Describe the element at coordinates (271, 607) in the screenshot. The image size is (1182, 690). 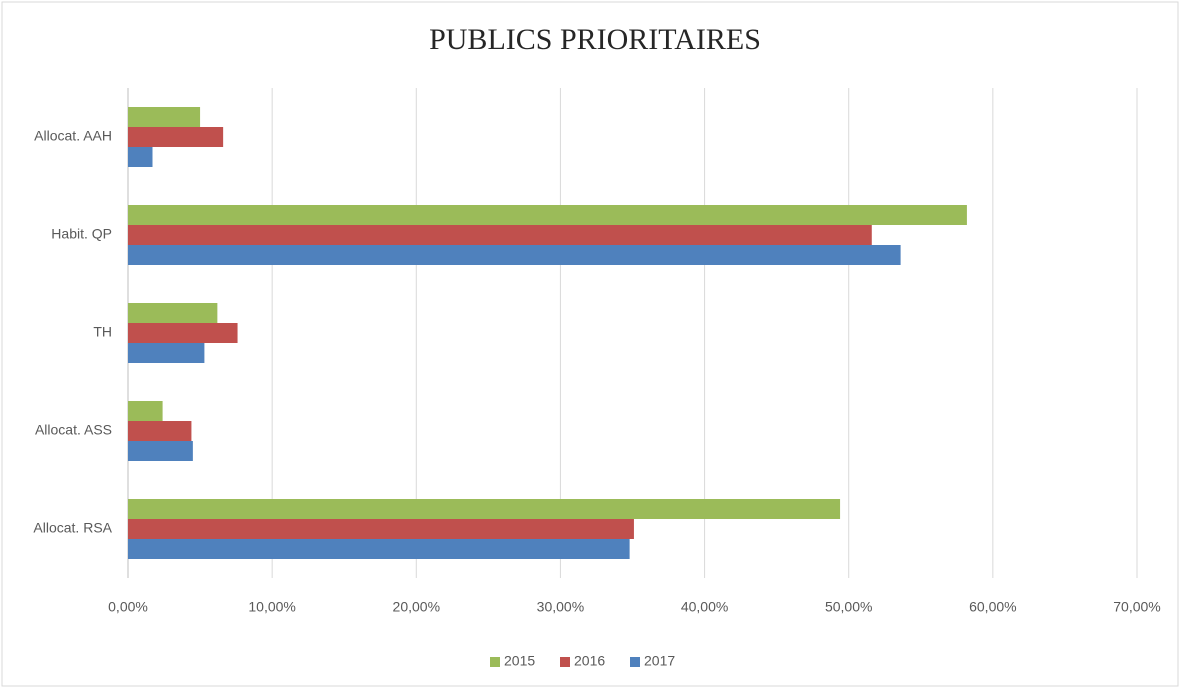
I see `x-tick-label: 10,00%` at that location.